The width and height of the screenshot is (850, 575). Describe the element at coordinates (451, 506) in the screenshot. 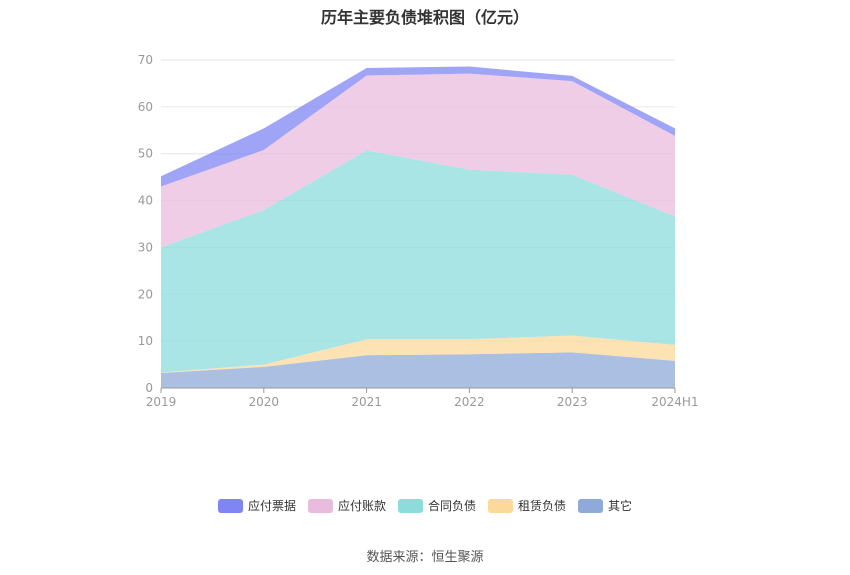

I see `legend-label: 合同负债` at that location.